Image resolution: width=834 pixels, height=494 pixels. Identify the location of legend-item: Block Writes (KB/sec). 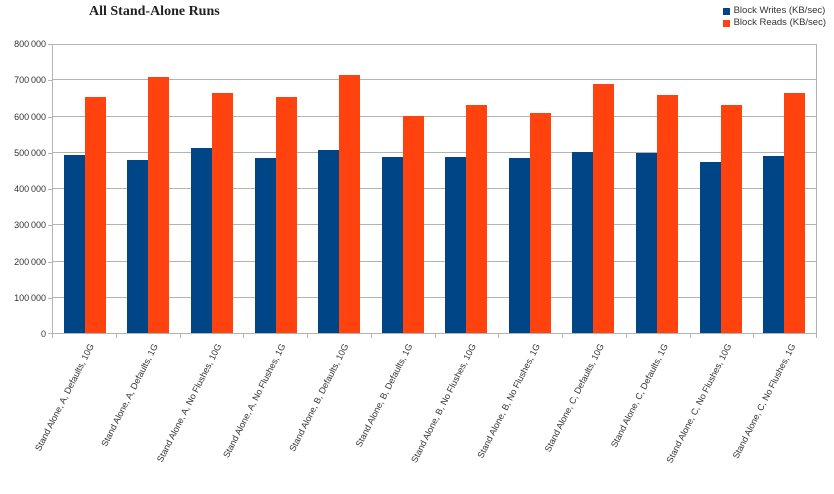
(774, 11).